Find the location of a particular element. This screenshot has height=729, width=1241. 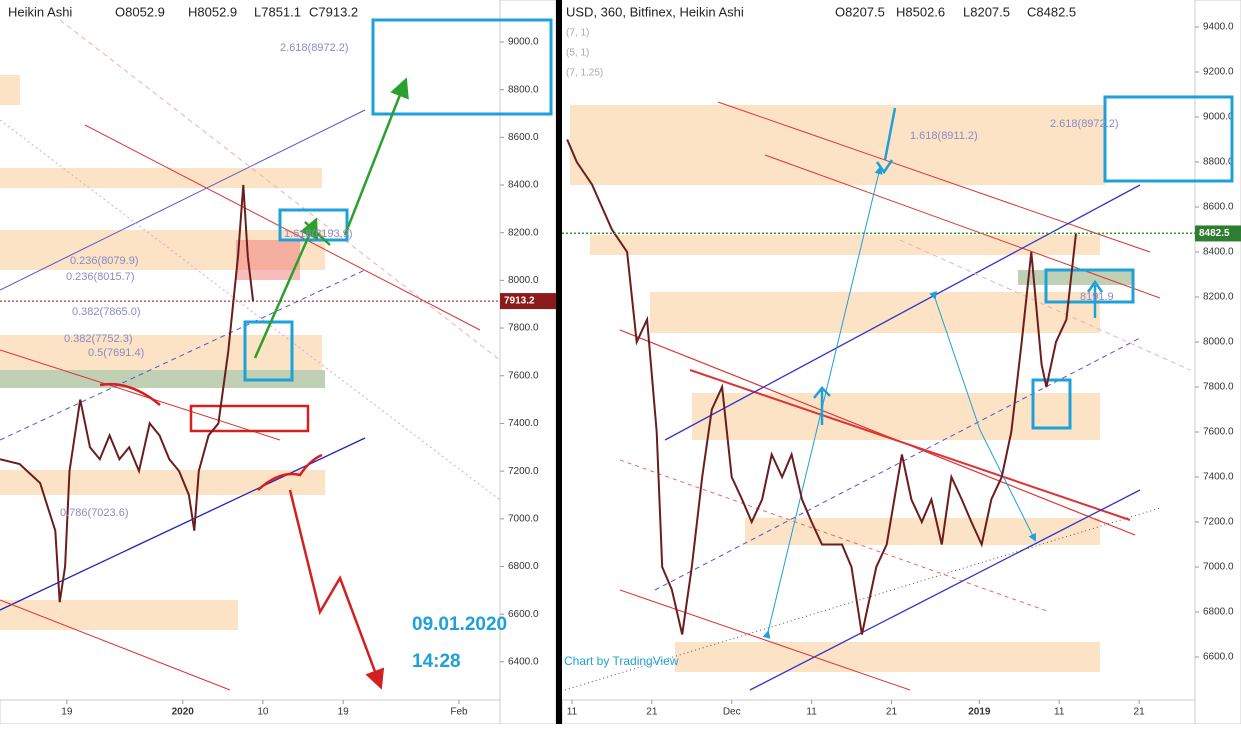

x-tick-label: 10 is located at coordinates (263, 712).